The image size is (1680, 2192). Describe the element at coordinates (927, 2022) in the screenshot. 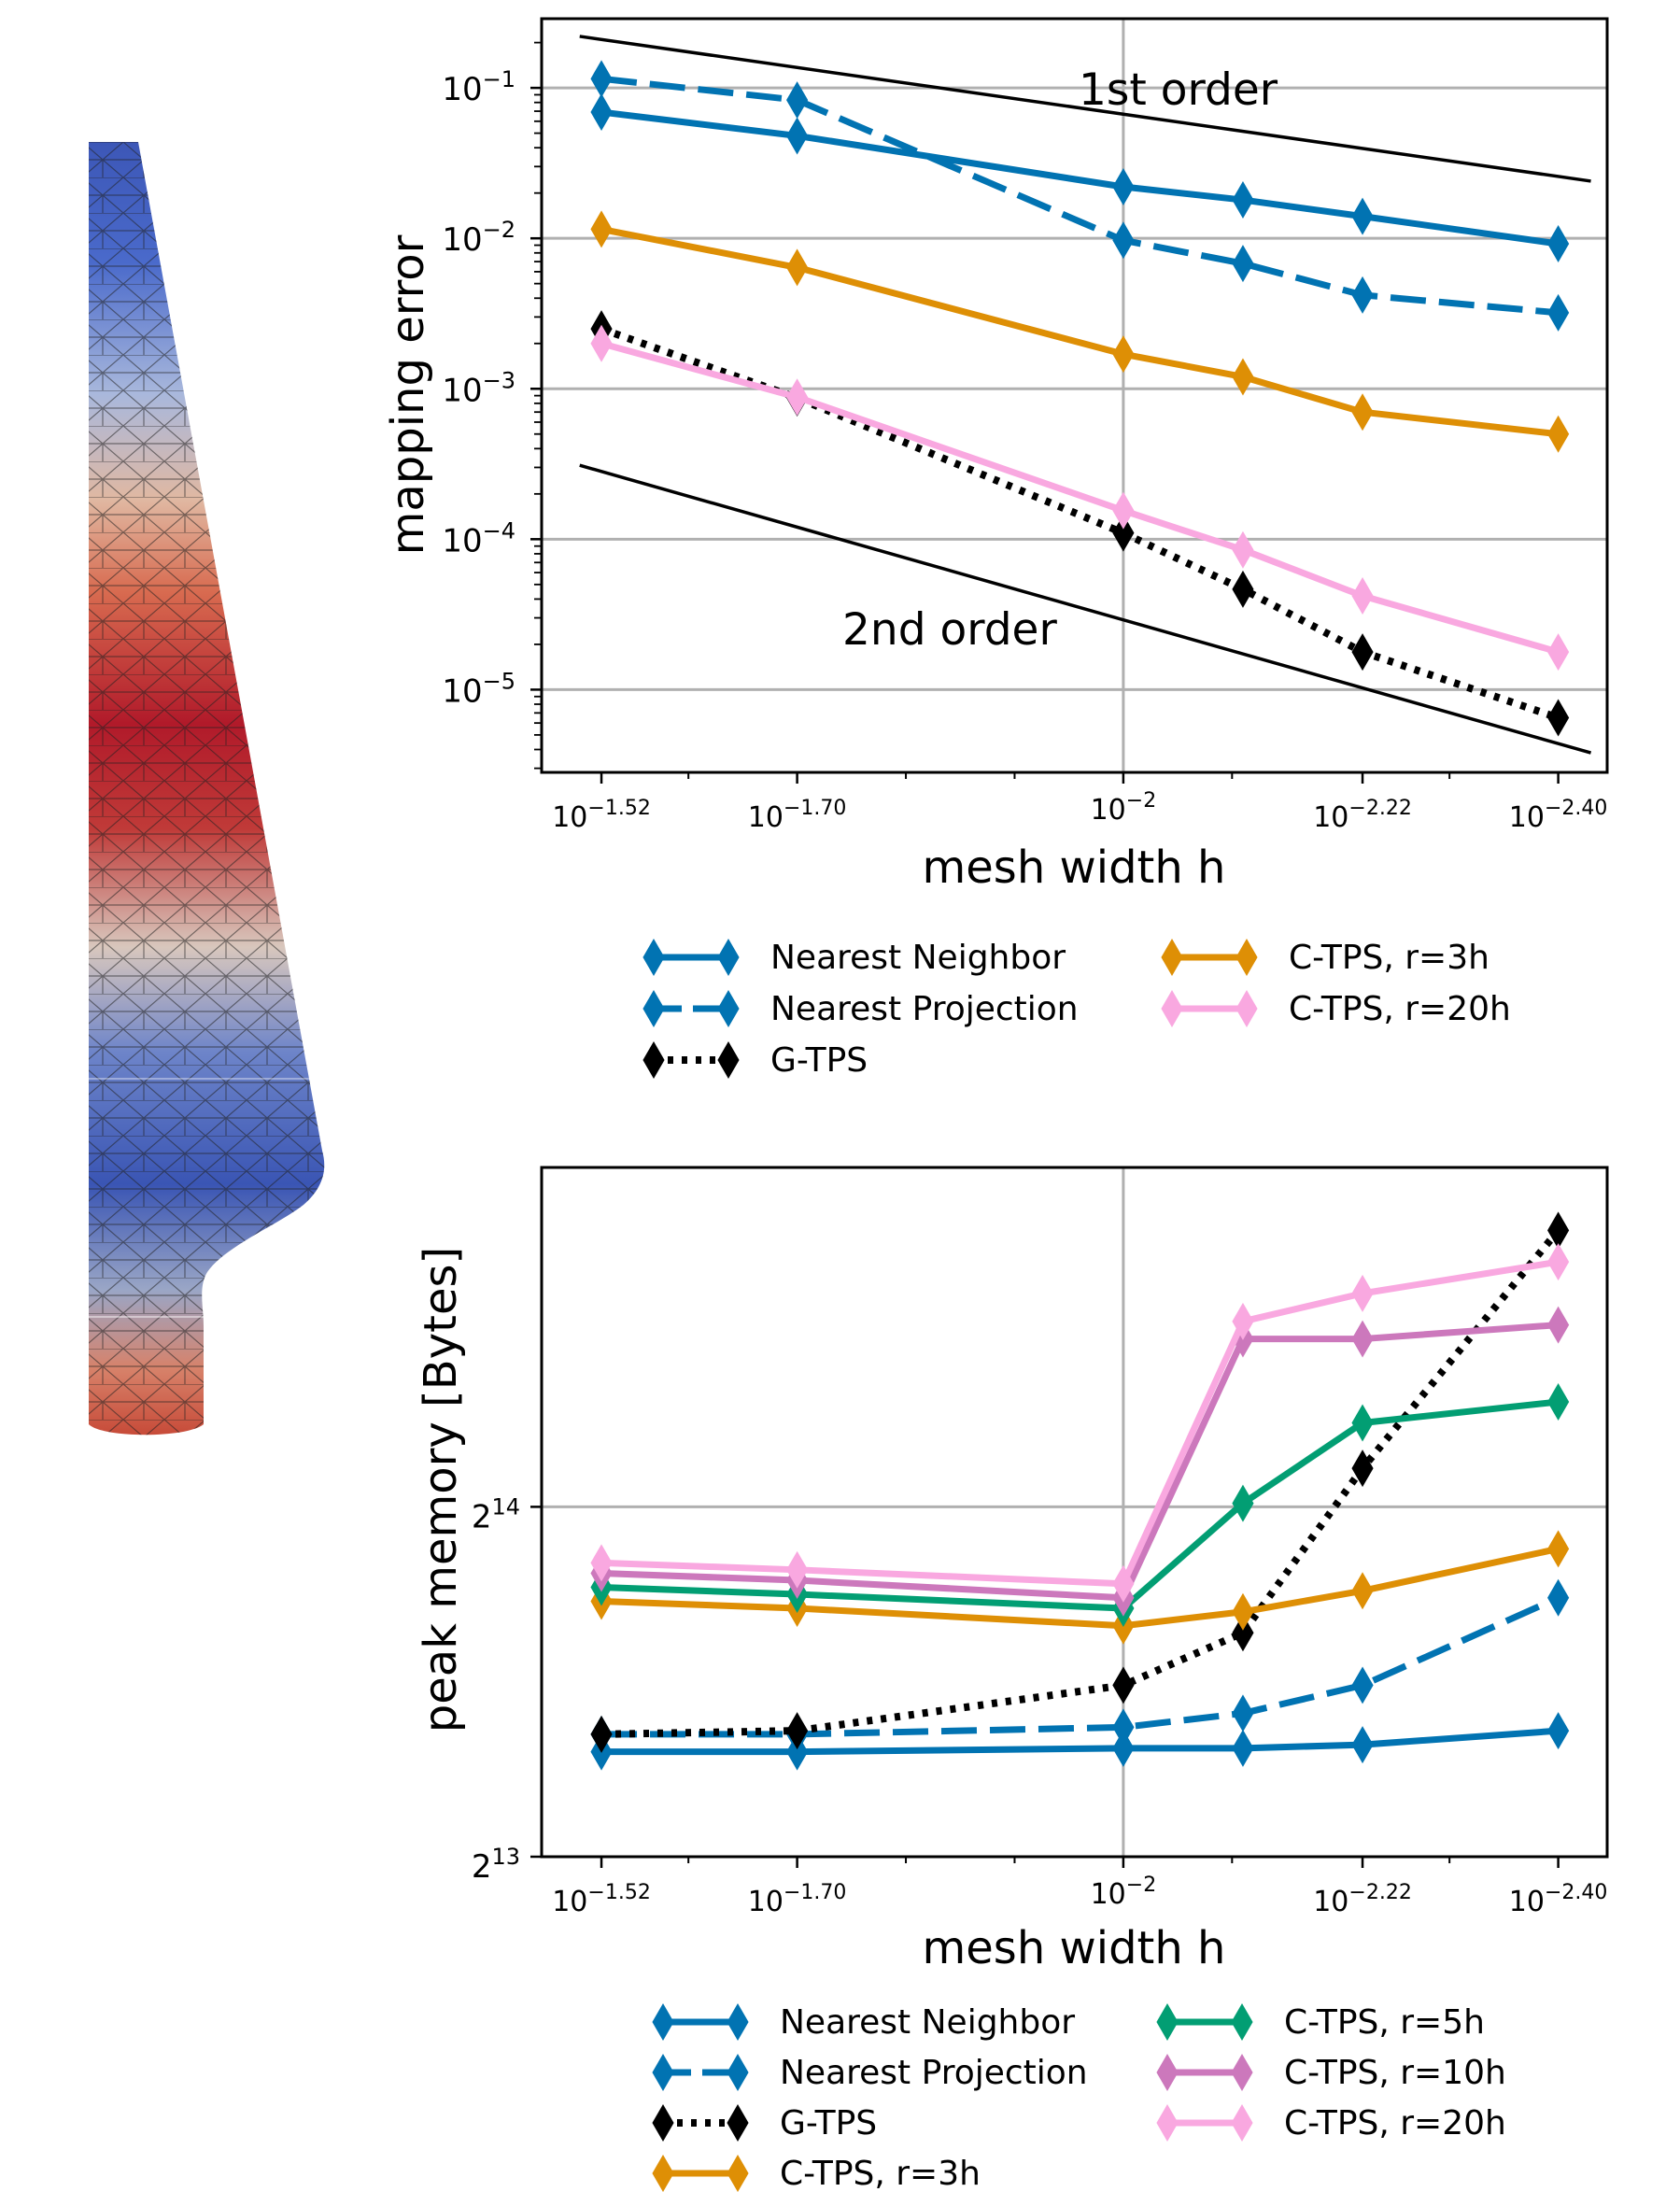

I see `legend-label: Nearest Neighbor` at that location.